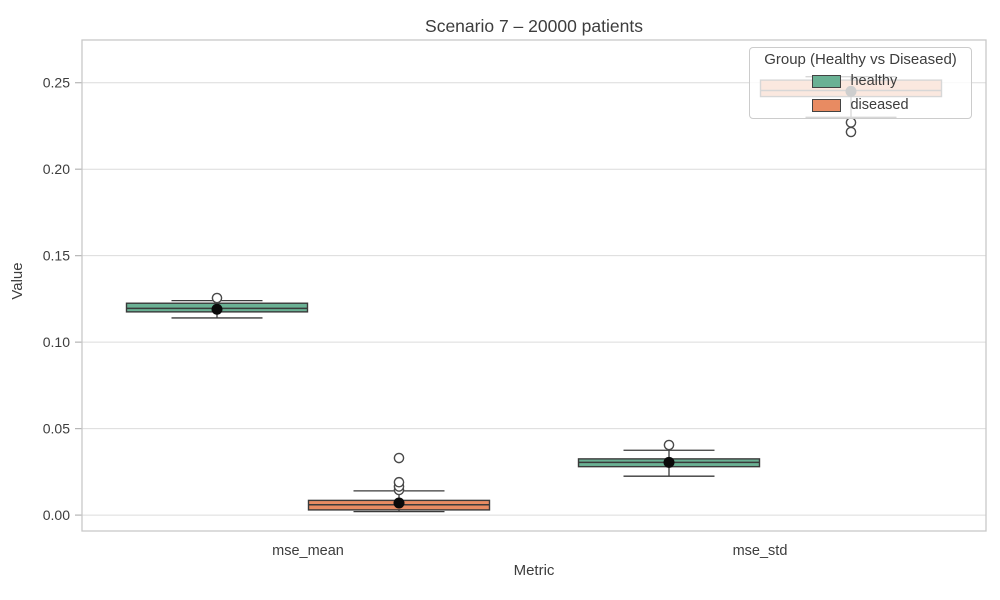  Describe the element at coordinates (56, 83) in the screenshot. I see `y-tick-label: 0.25` at that location.